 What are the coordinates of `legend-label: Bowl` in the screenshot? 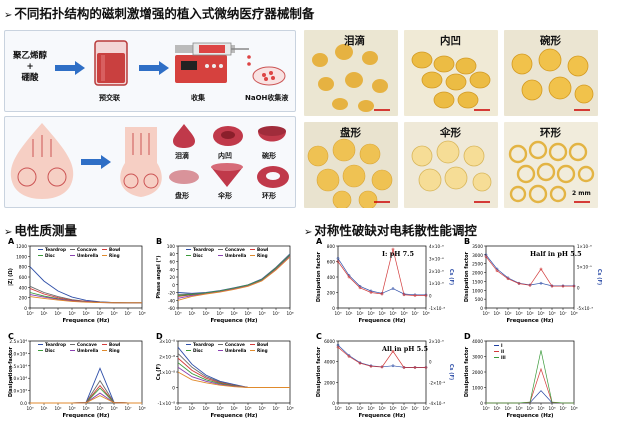 It's located at (115, 249).